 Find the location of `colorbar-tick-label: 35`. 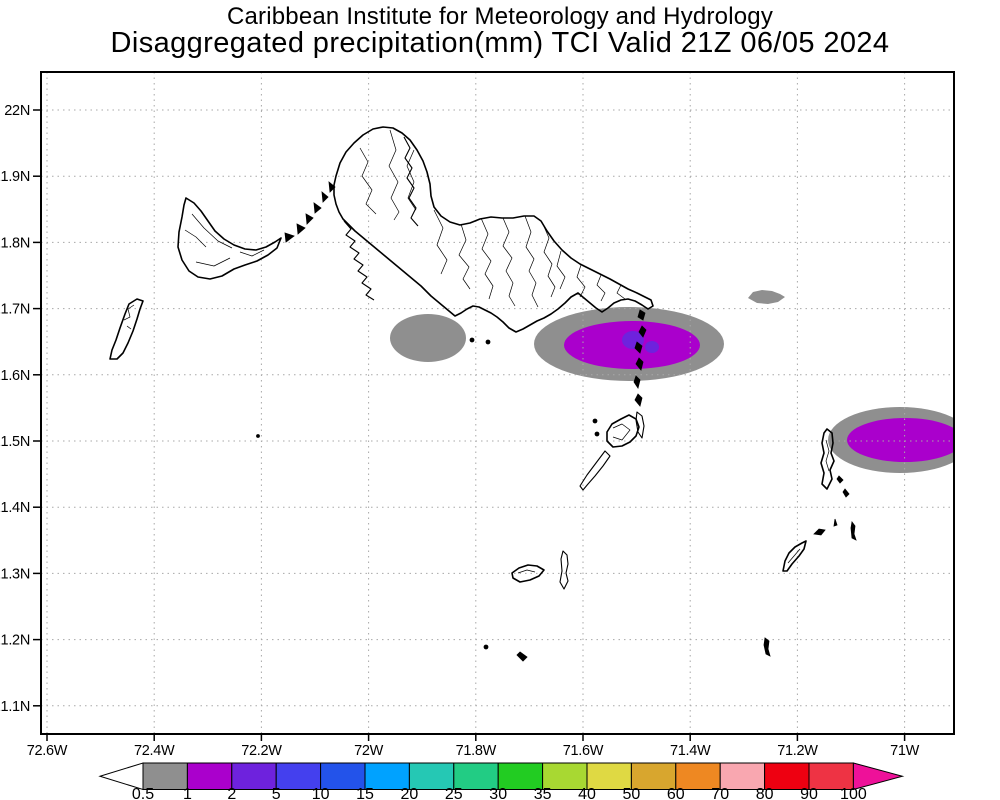

colorbar-tick-label: 35 is located at coordinates (543, 793).